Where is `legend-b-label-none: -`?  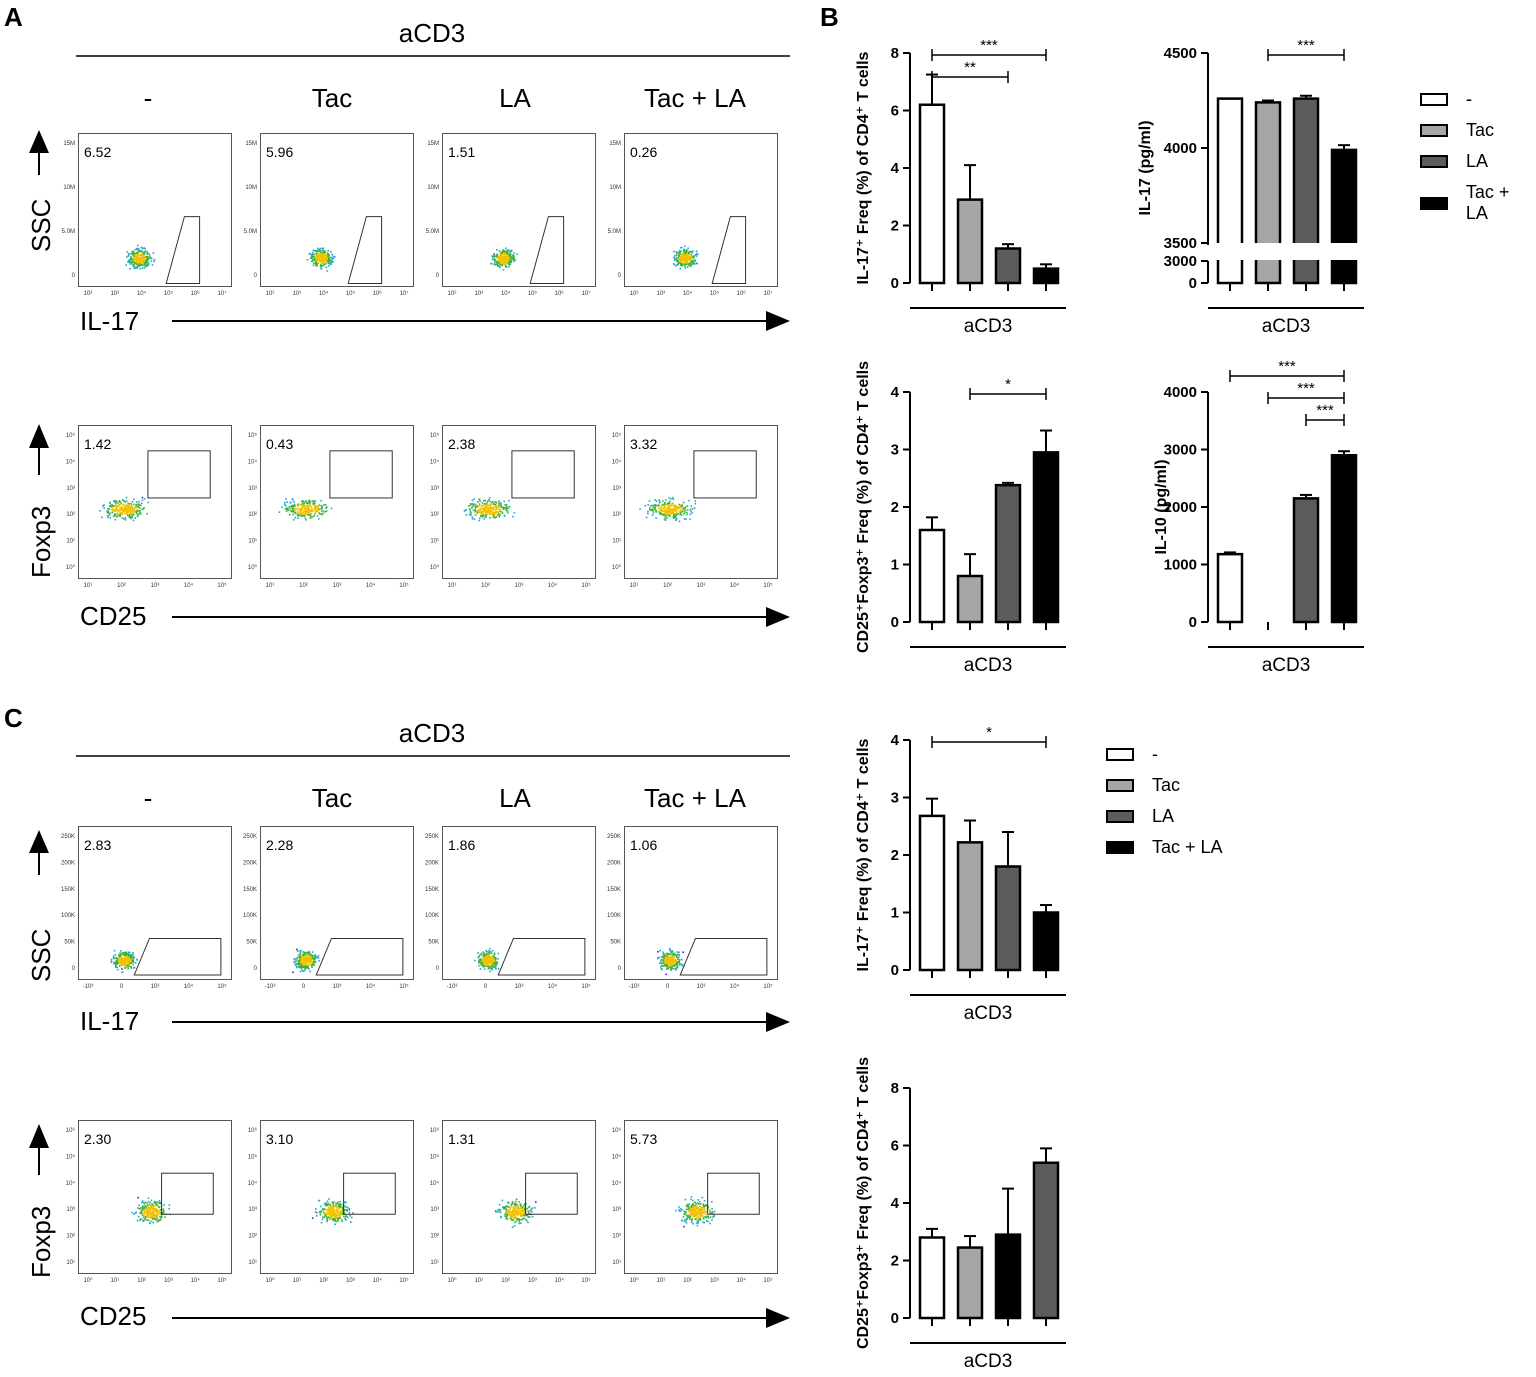
legend-b-label-none: - is located at coordinates (1469, 99).